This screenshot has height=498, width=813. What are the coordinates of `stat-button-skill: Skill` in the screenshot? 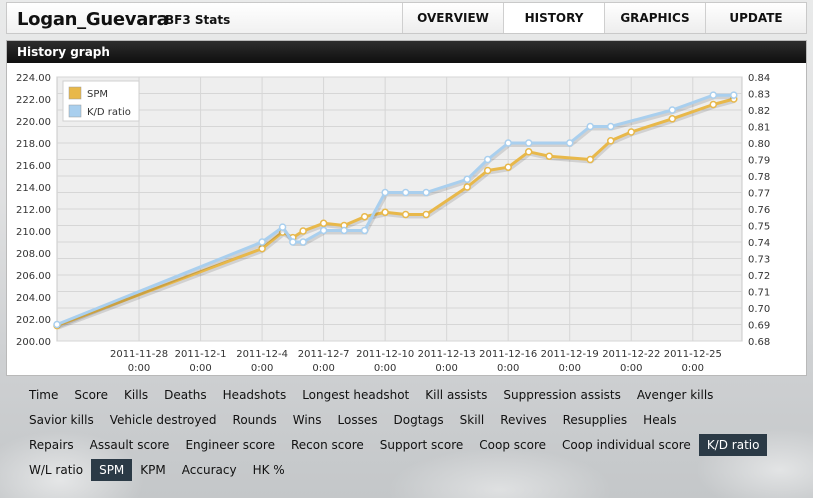 It's located at (472, 420).